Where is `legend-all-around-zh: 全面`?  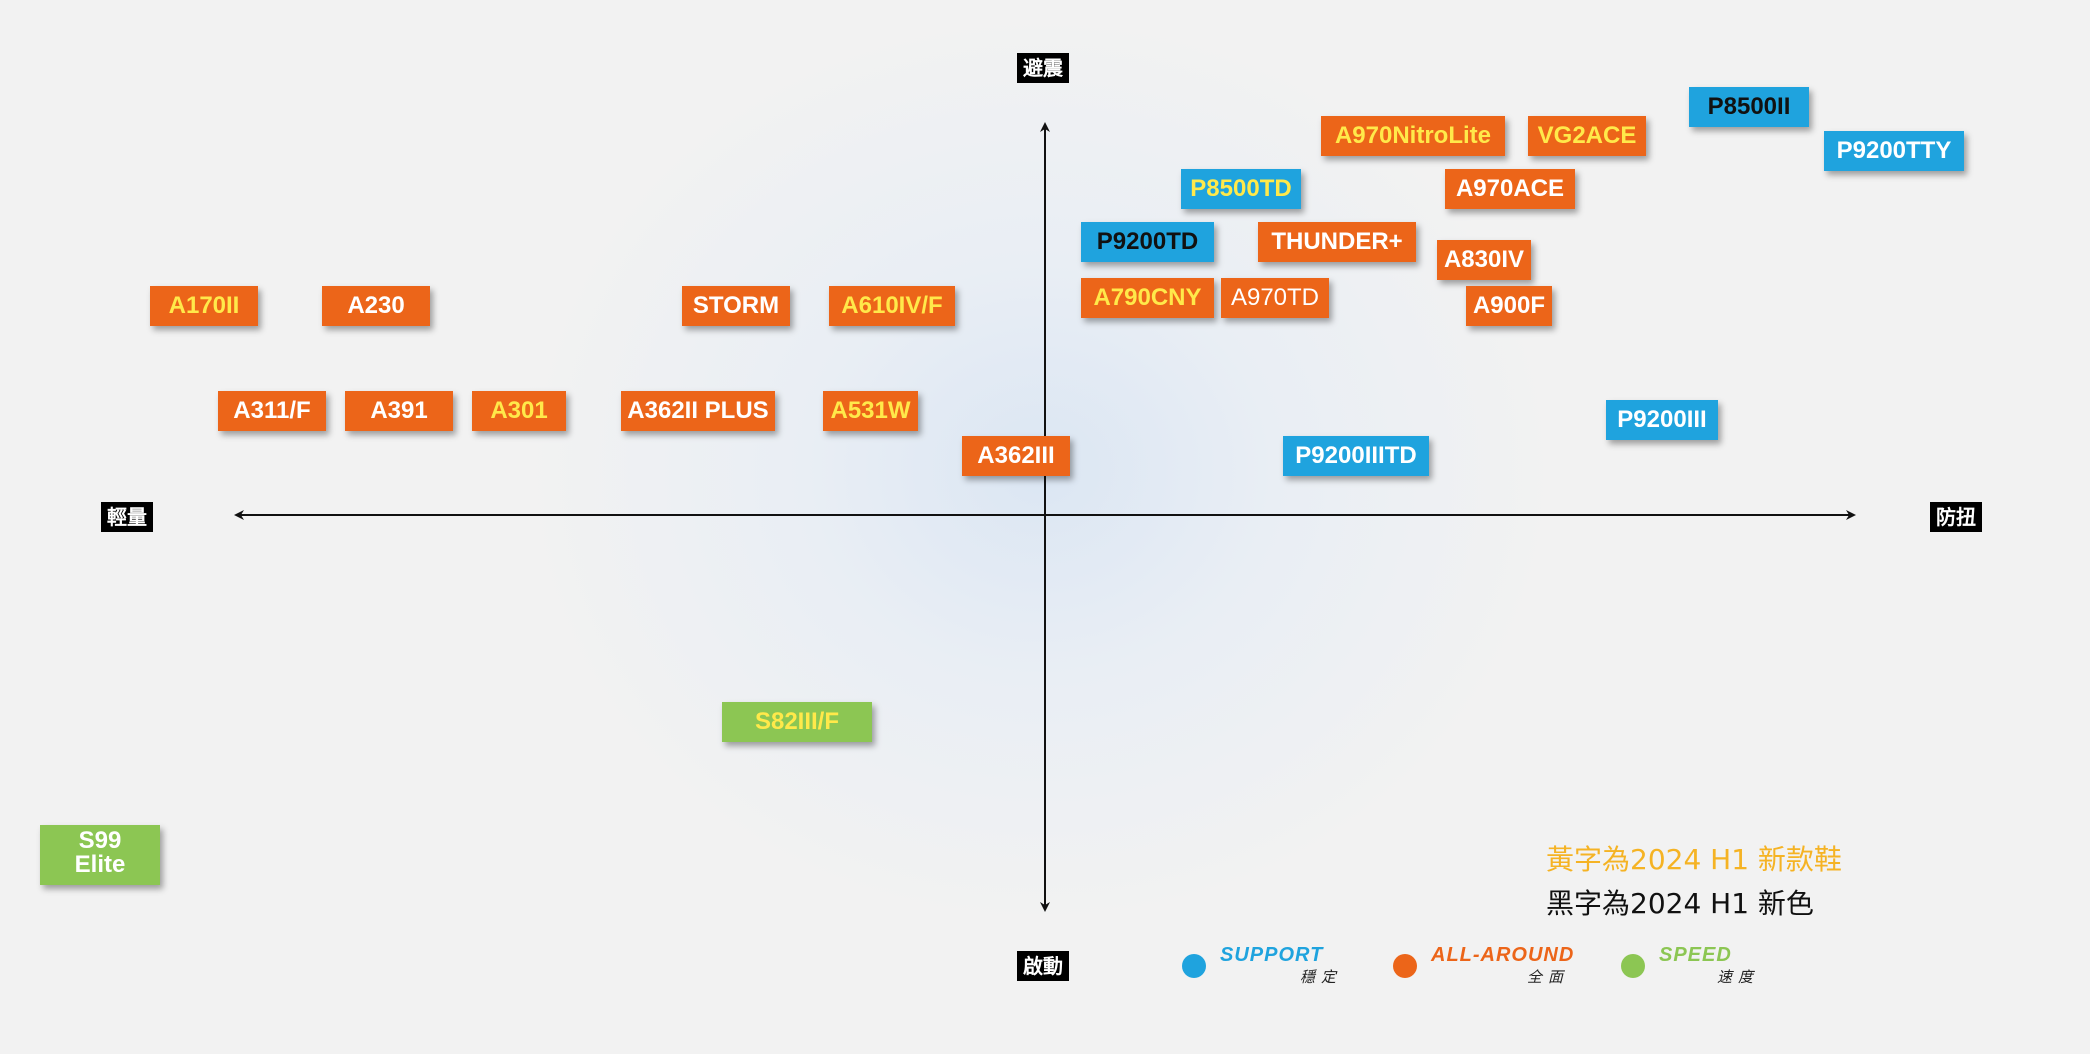 legend-all-around-zh: 全面 is located at coordinates (1548, 977).